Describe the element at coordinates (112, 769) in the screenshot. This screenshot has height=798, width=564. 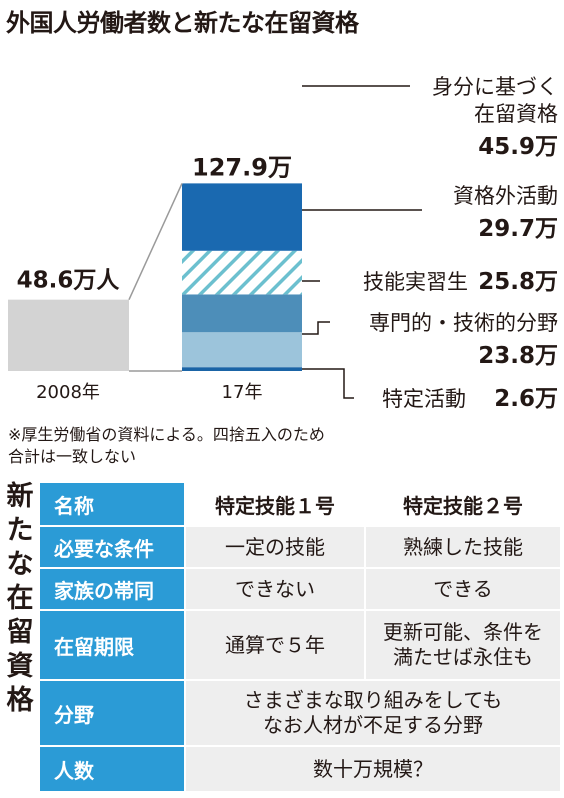
I see `row-label: 人数` at that location.